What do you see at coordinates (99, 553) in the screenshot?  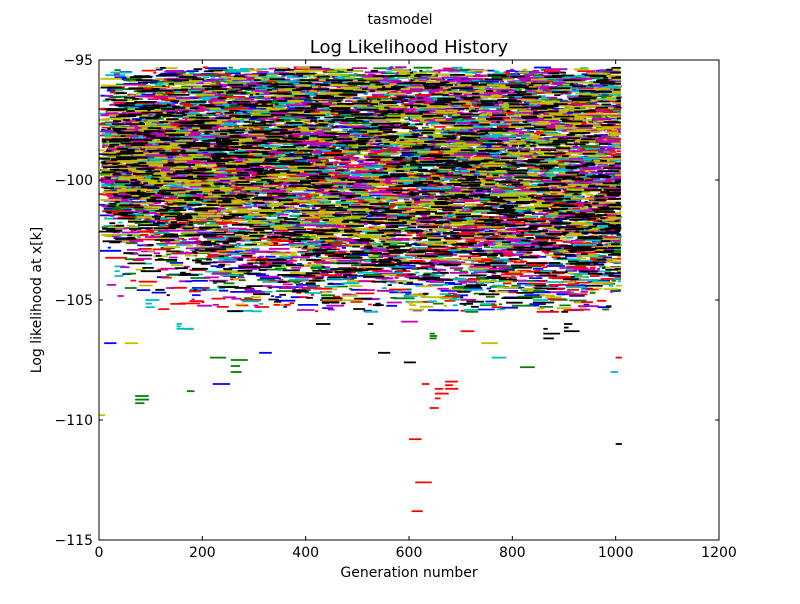 I see `x-tick-label: 0` at bounding box center [99, 553].